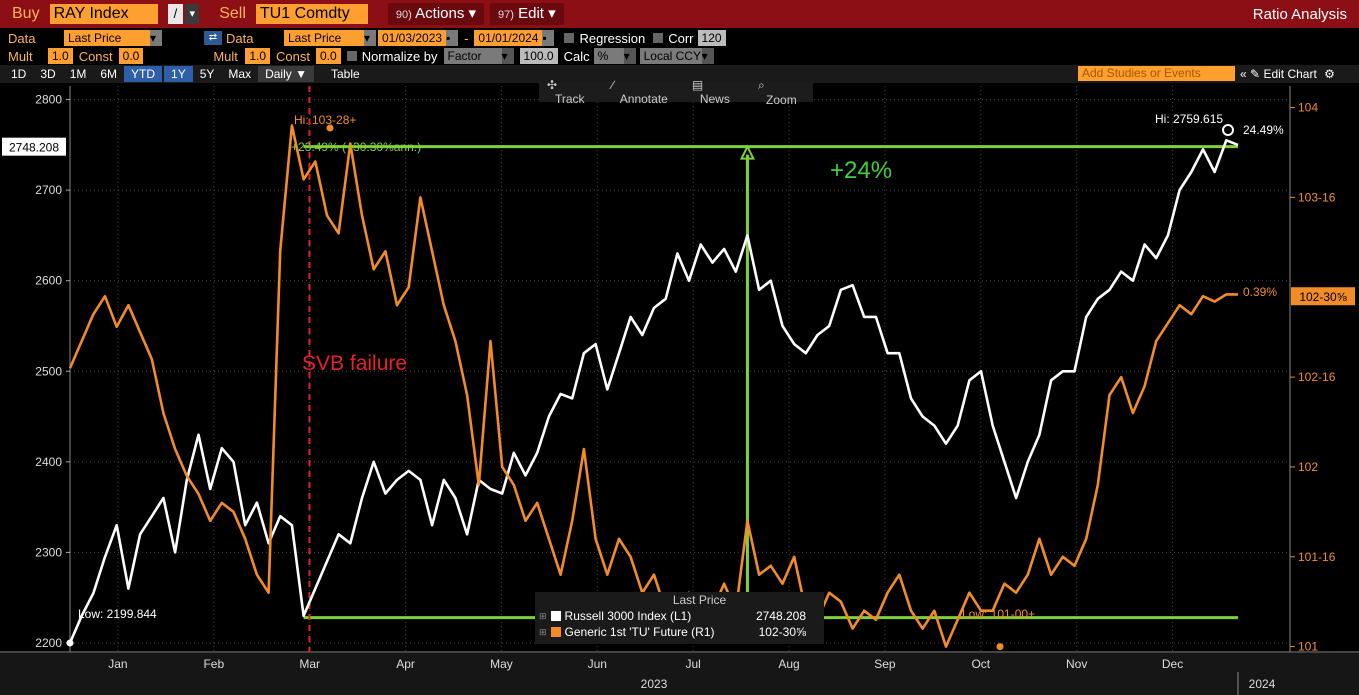 The width and height of the screenshot is (1359, 695). What do you see at coordinates (60, 56) in the screenshot?
I see `mult-input: 1.0` at bounding box center [60, 56].